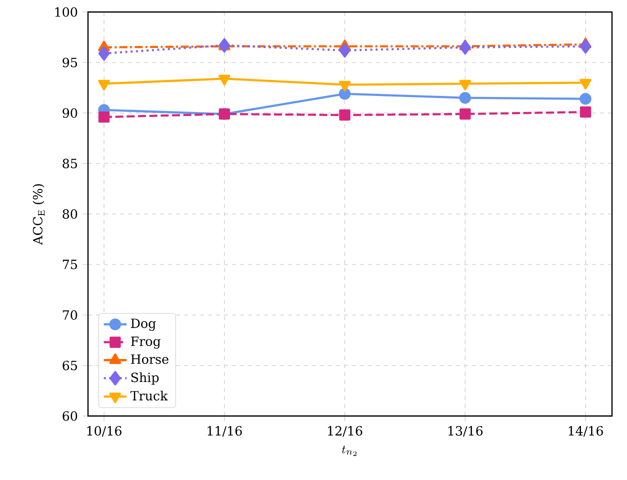 The height and width of the screenshot is (480, 627). Describe the element at coordinates (70, 214) in the screenshot. I see `y-tick-label: 80` at that location.